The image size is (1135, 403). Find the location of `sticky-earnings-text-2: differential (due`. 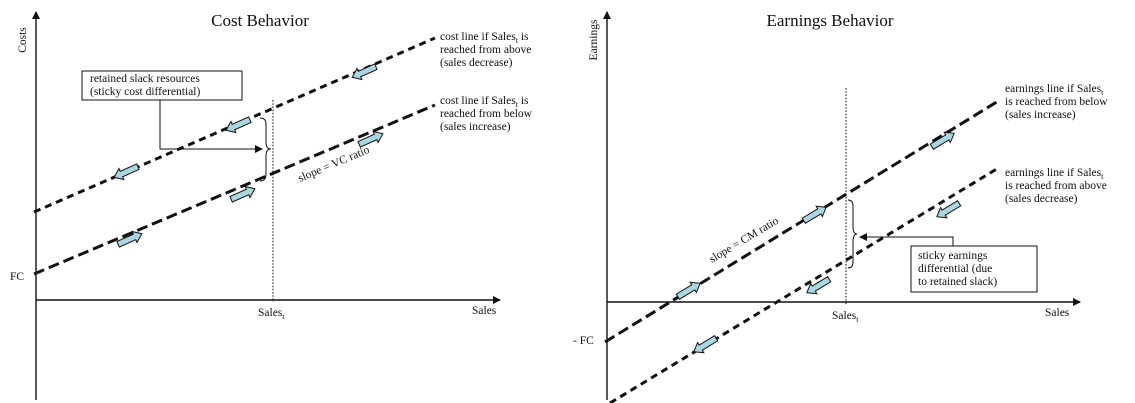

sticky-earnings-text-2: differential (due is located at coordinates (955, 269).